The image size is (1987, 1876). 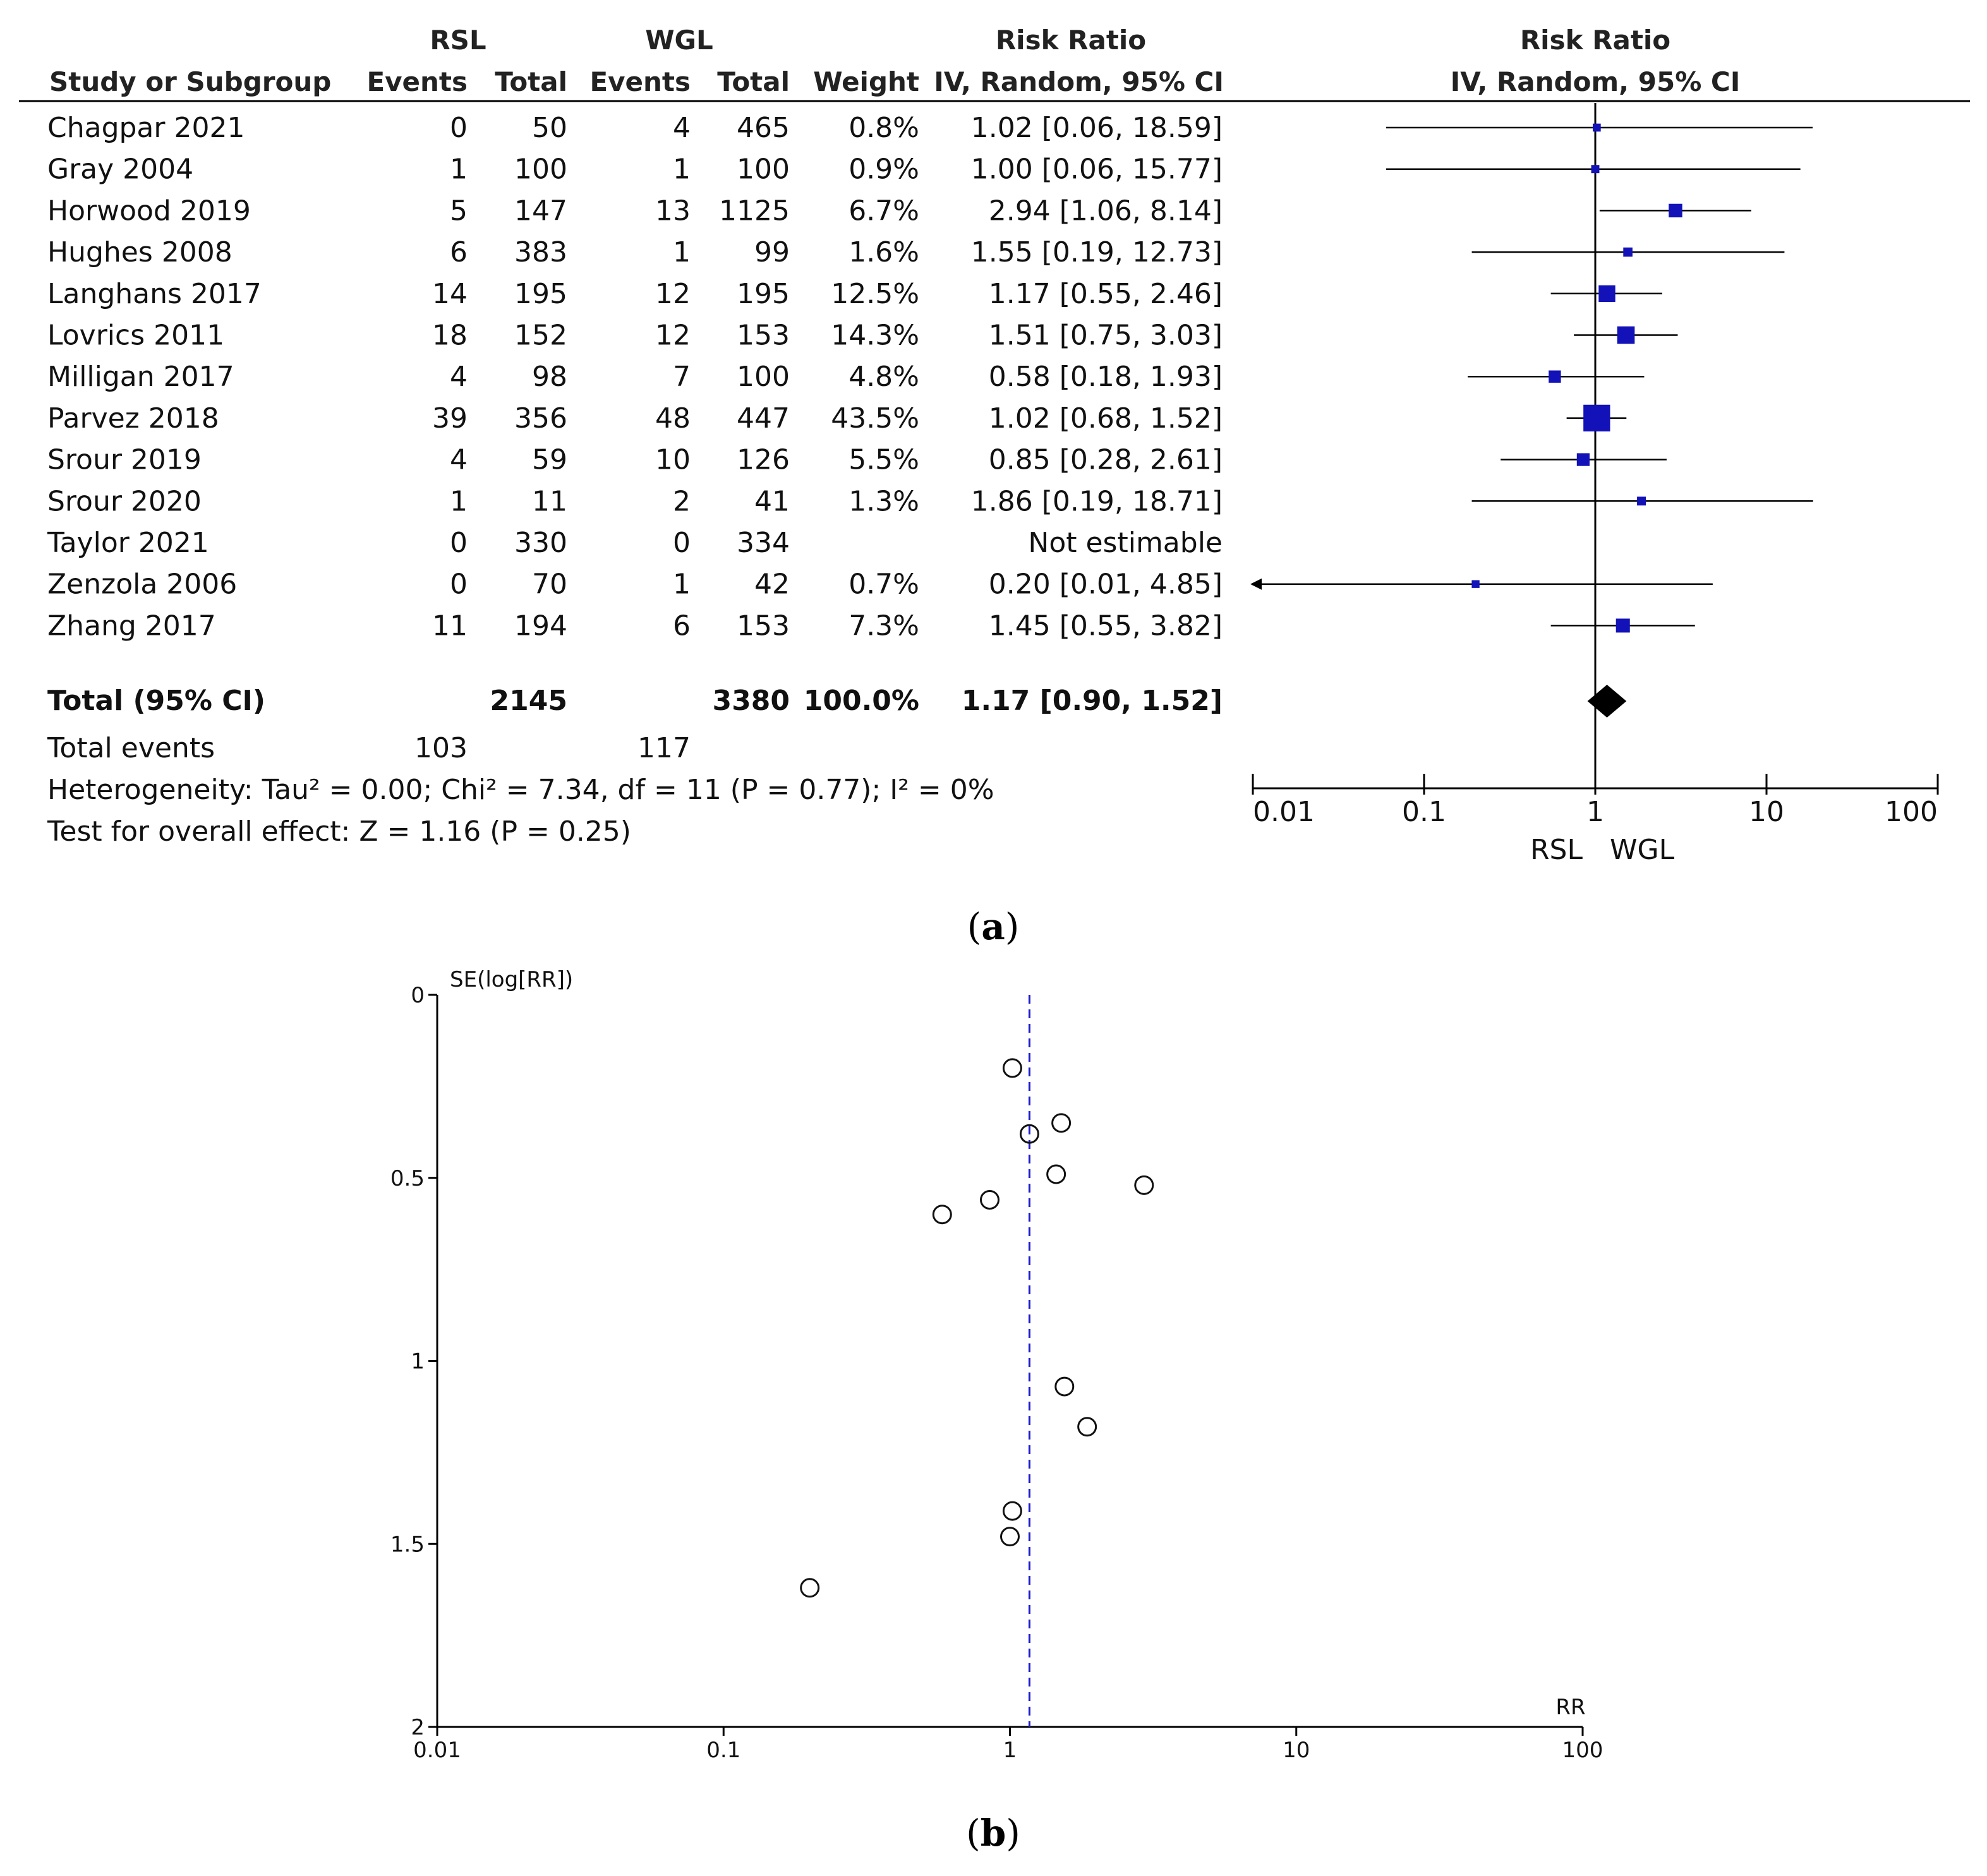 What do you see at coordinates (540, 294) in the screenshot?
I see `cell-rsl-total: 195` at bounding box center [540, 294].